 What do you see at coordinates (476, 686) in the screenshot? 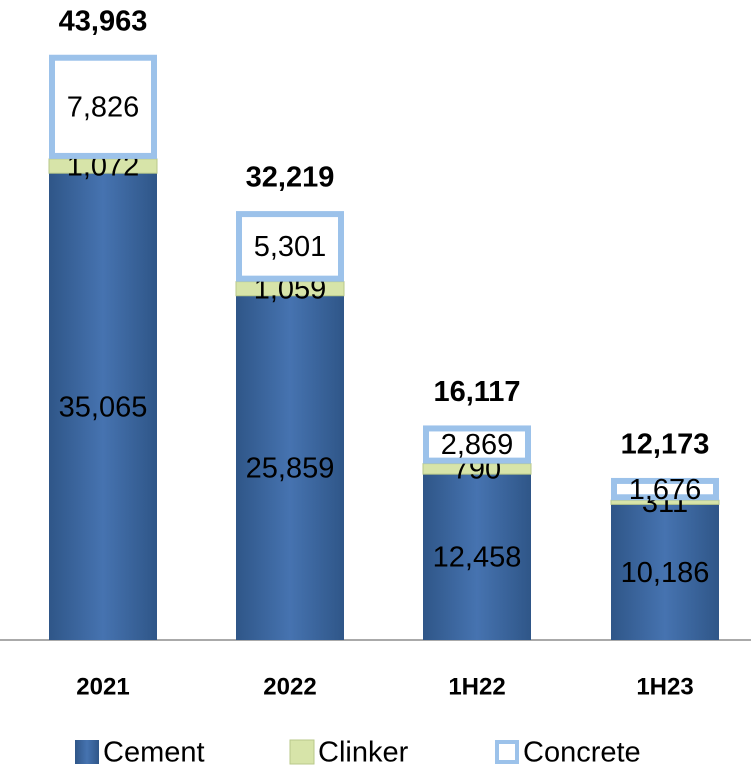
I see `x-tick-label: 1H22` at bounding box center [476, 686].